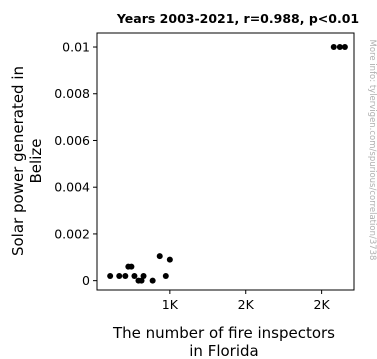  What do you see at coordinates (223, 333) in the screenshot?
I see `x-axis-label-line-1: The number of fire inspectors` at bounding box center [223, 333].